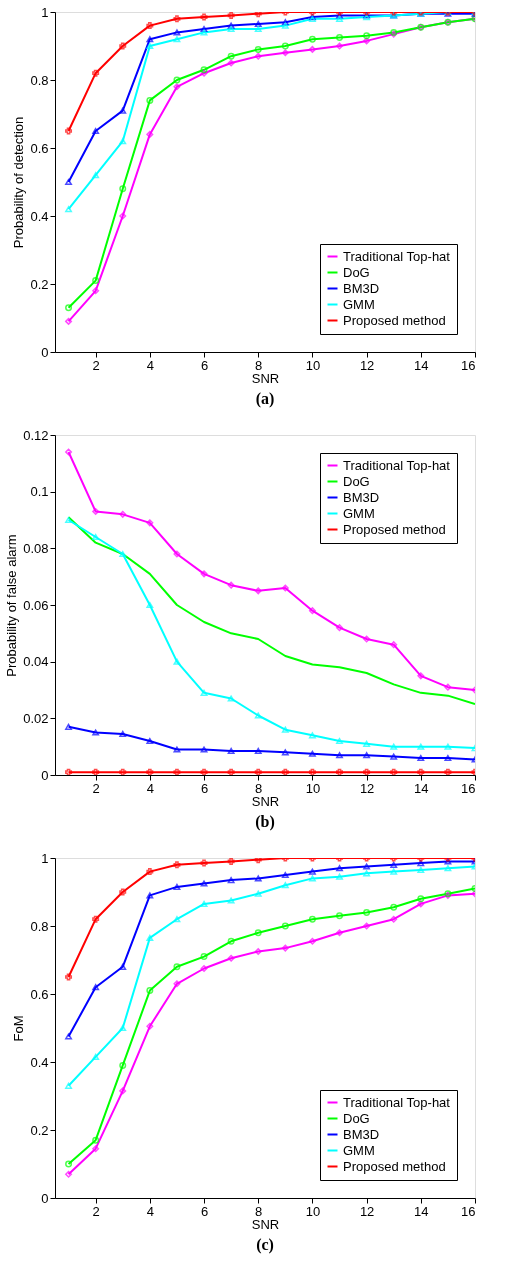 This screenshot has width=529, height=1278. Describe the element at coordinates (19, 1028) in the screenshot. I see `y-axis-title: FoM` at that location.